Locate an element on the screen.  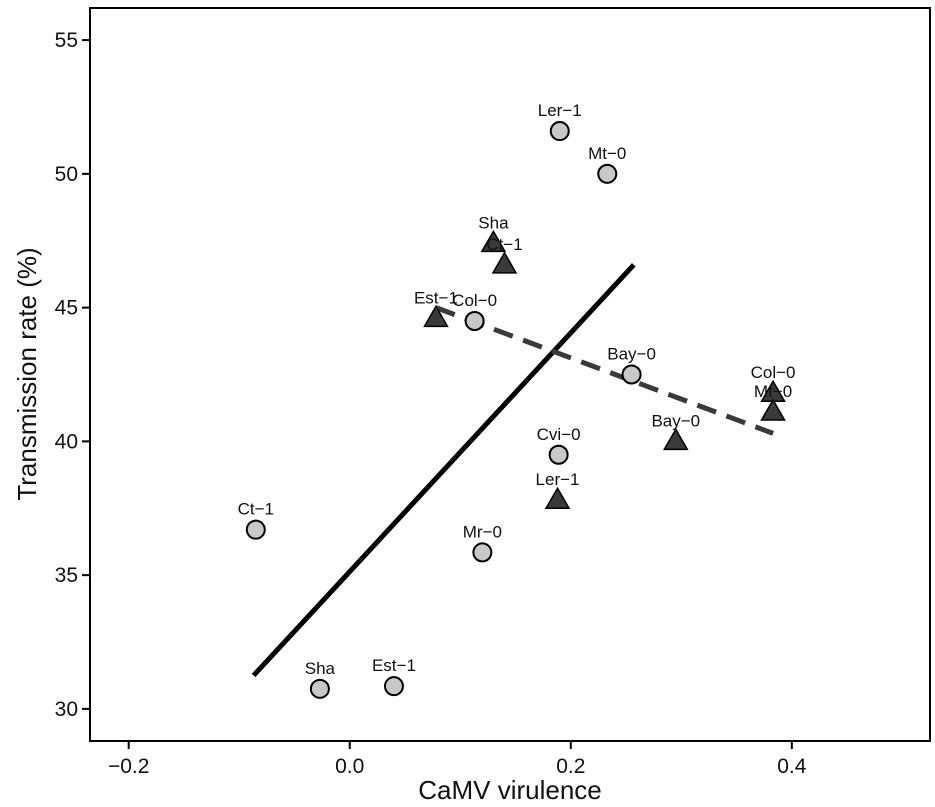
y-axis-title: Transmission rate (%) is located at coordinates (27, 373).